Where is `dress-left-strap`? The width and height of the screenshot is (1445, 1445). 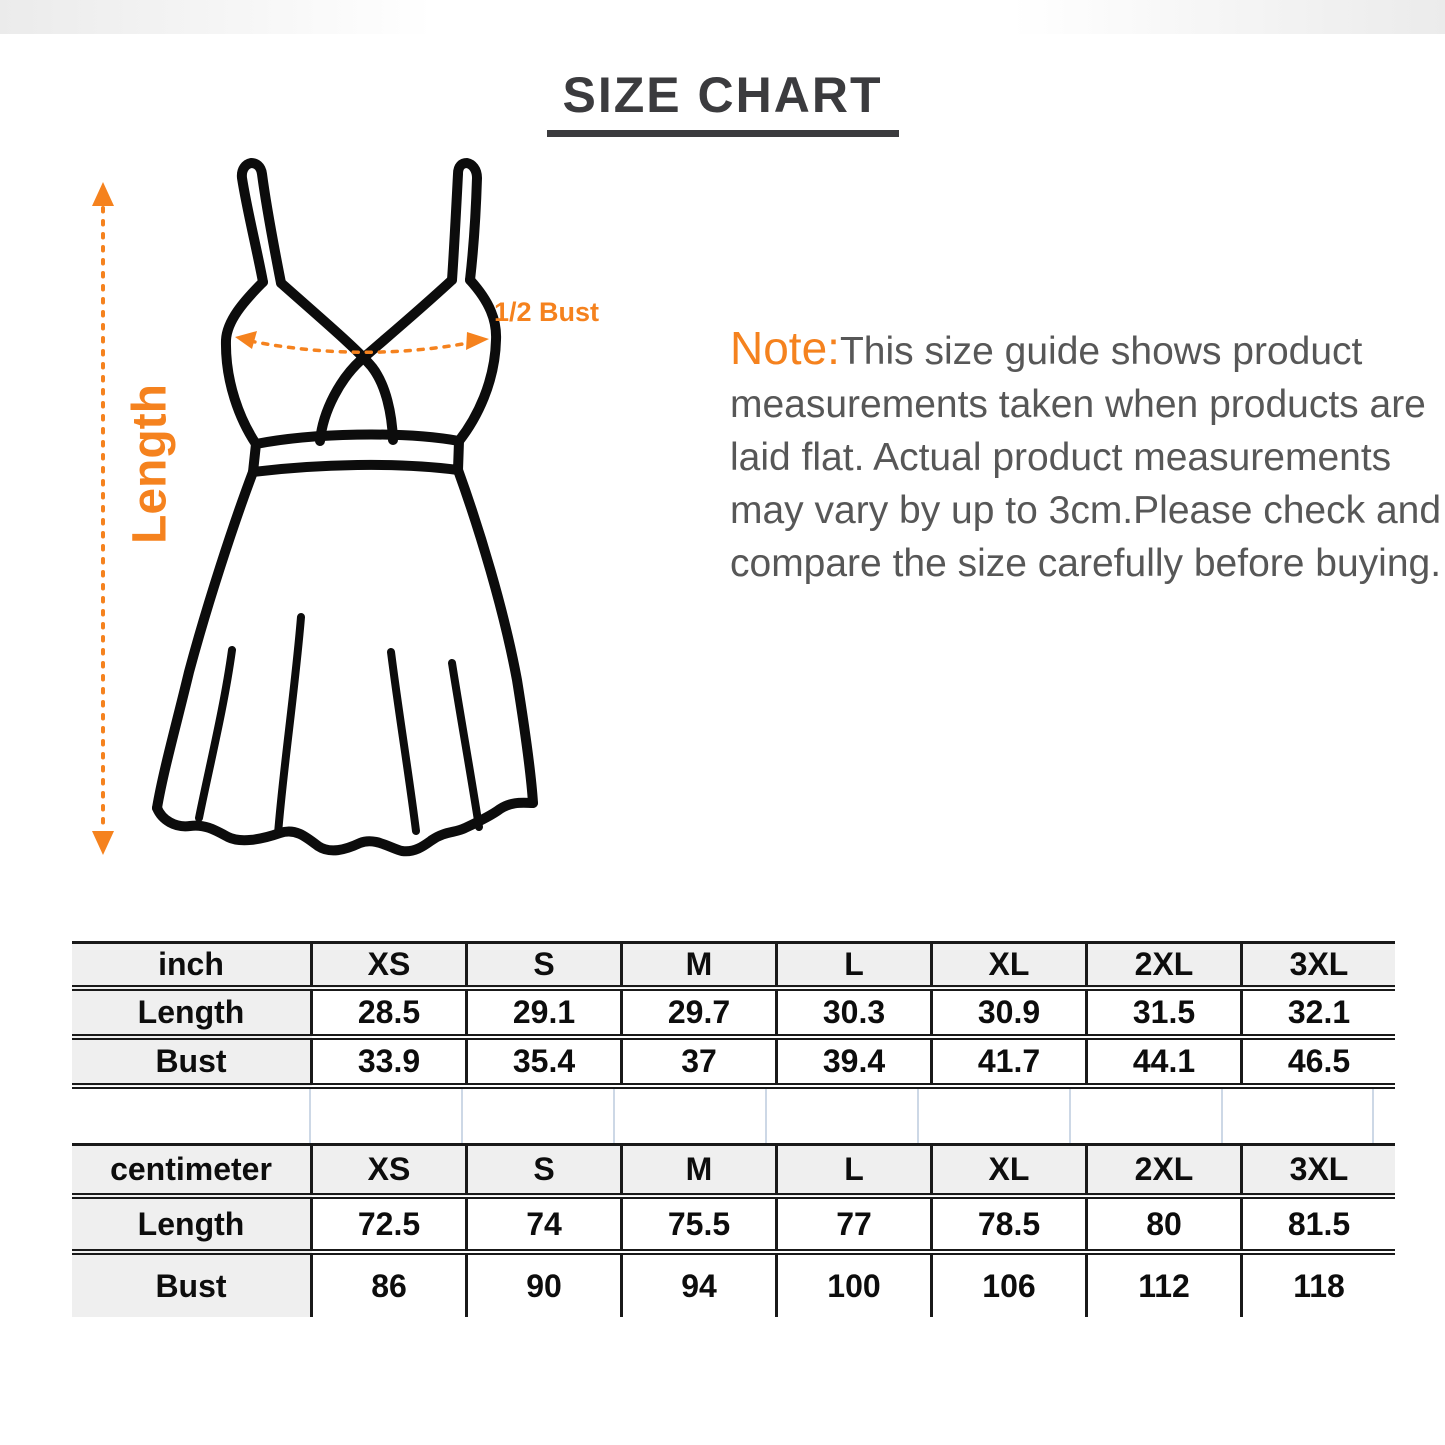 dress-left-strap is located at coordinates (261, 223).